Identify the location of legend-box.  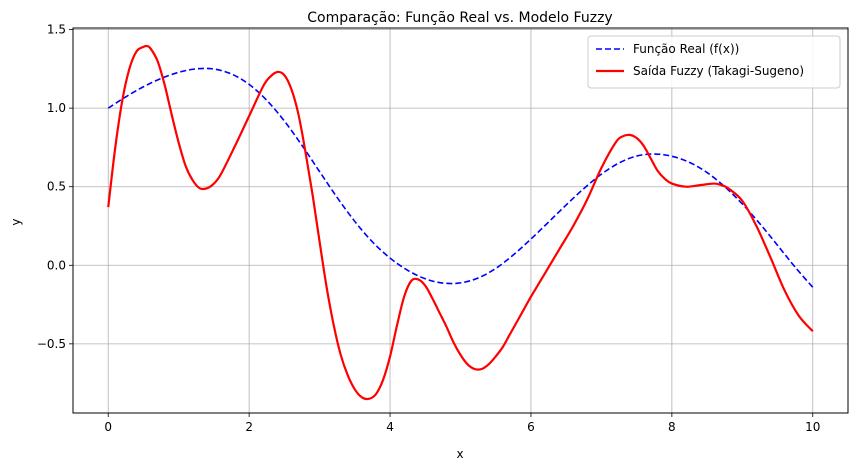
(714, 62).